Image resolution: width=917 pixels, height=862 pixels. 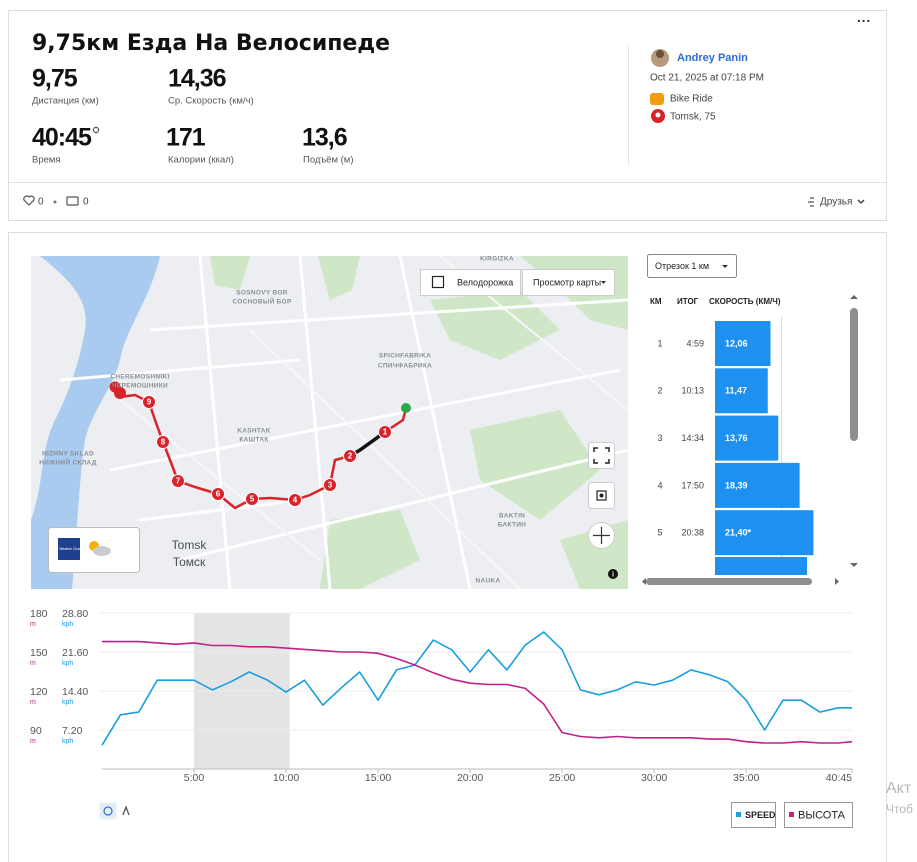 I want to click on x-tick-label: 35:00, so click(x=746, y=778).